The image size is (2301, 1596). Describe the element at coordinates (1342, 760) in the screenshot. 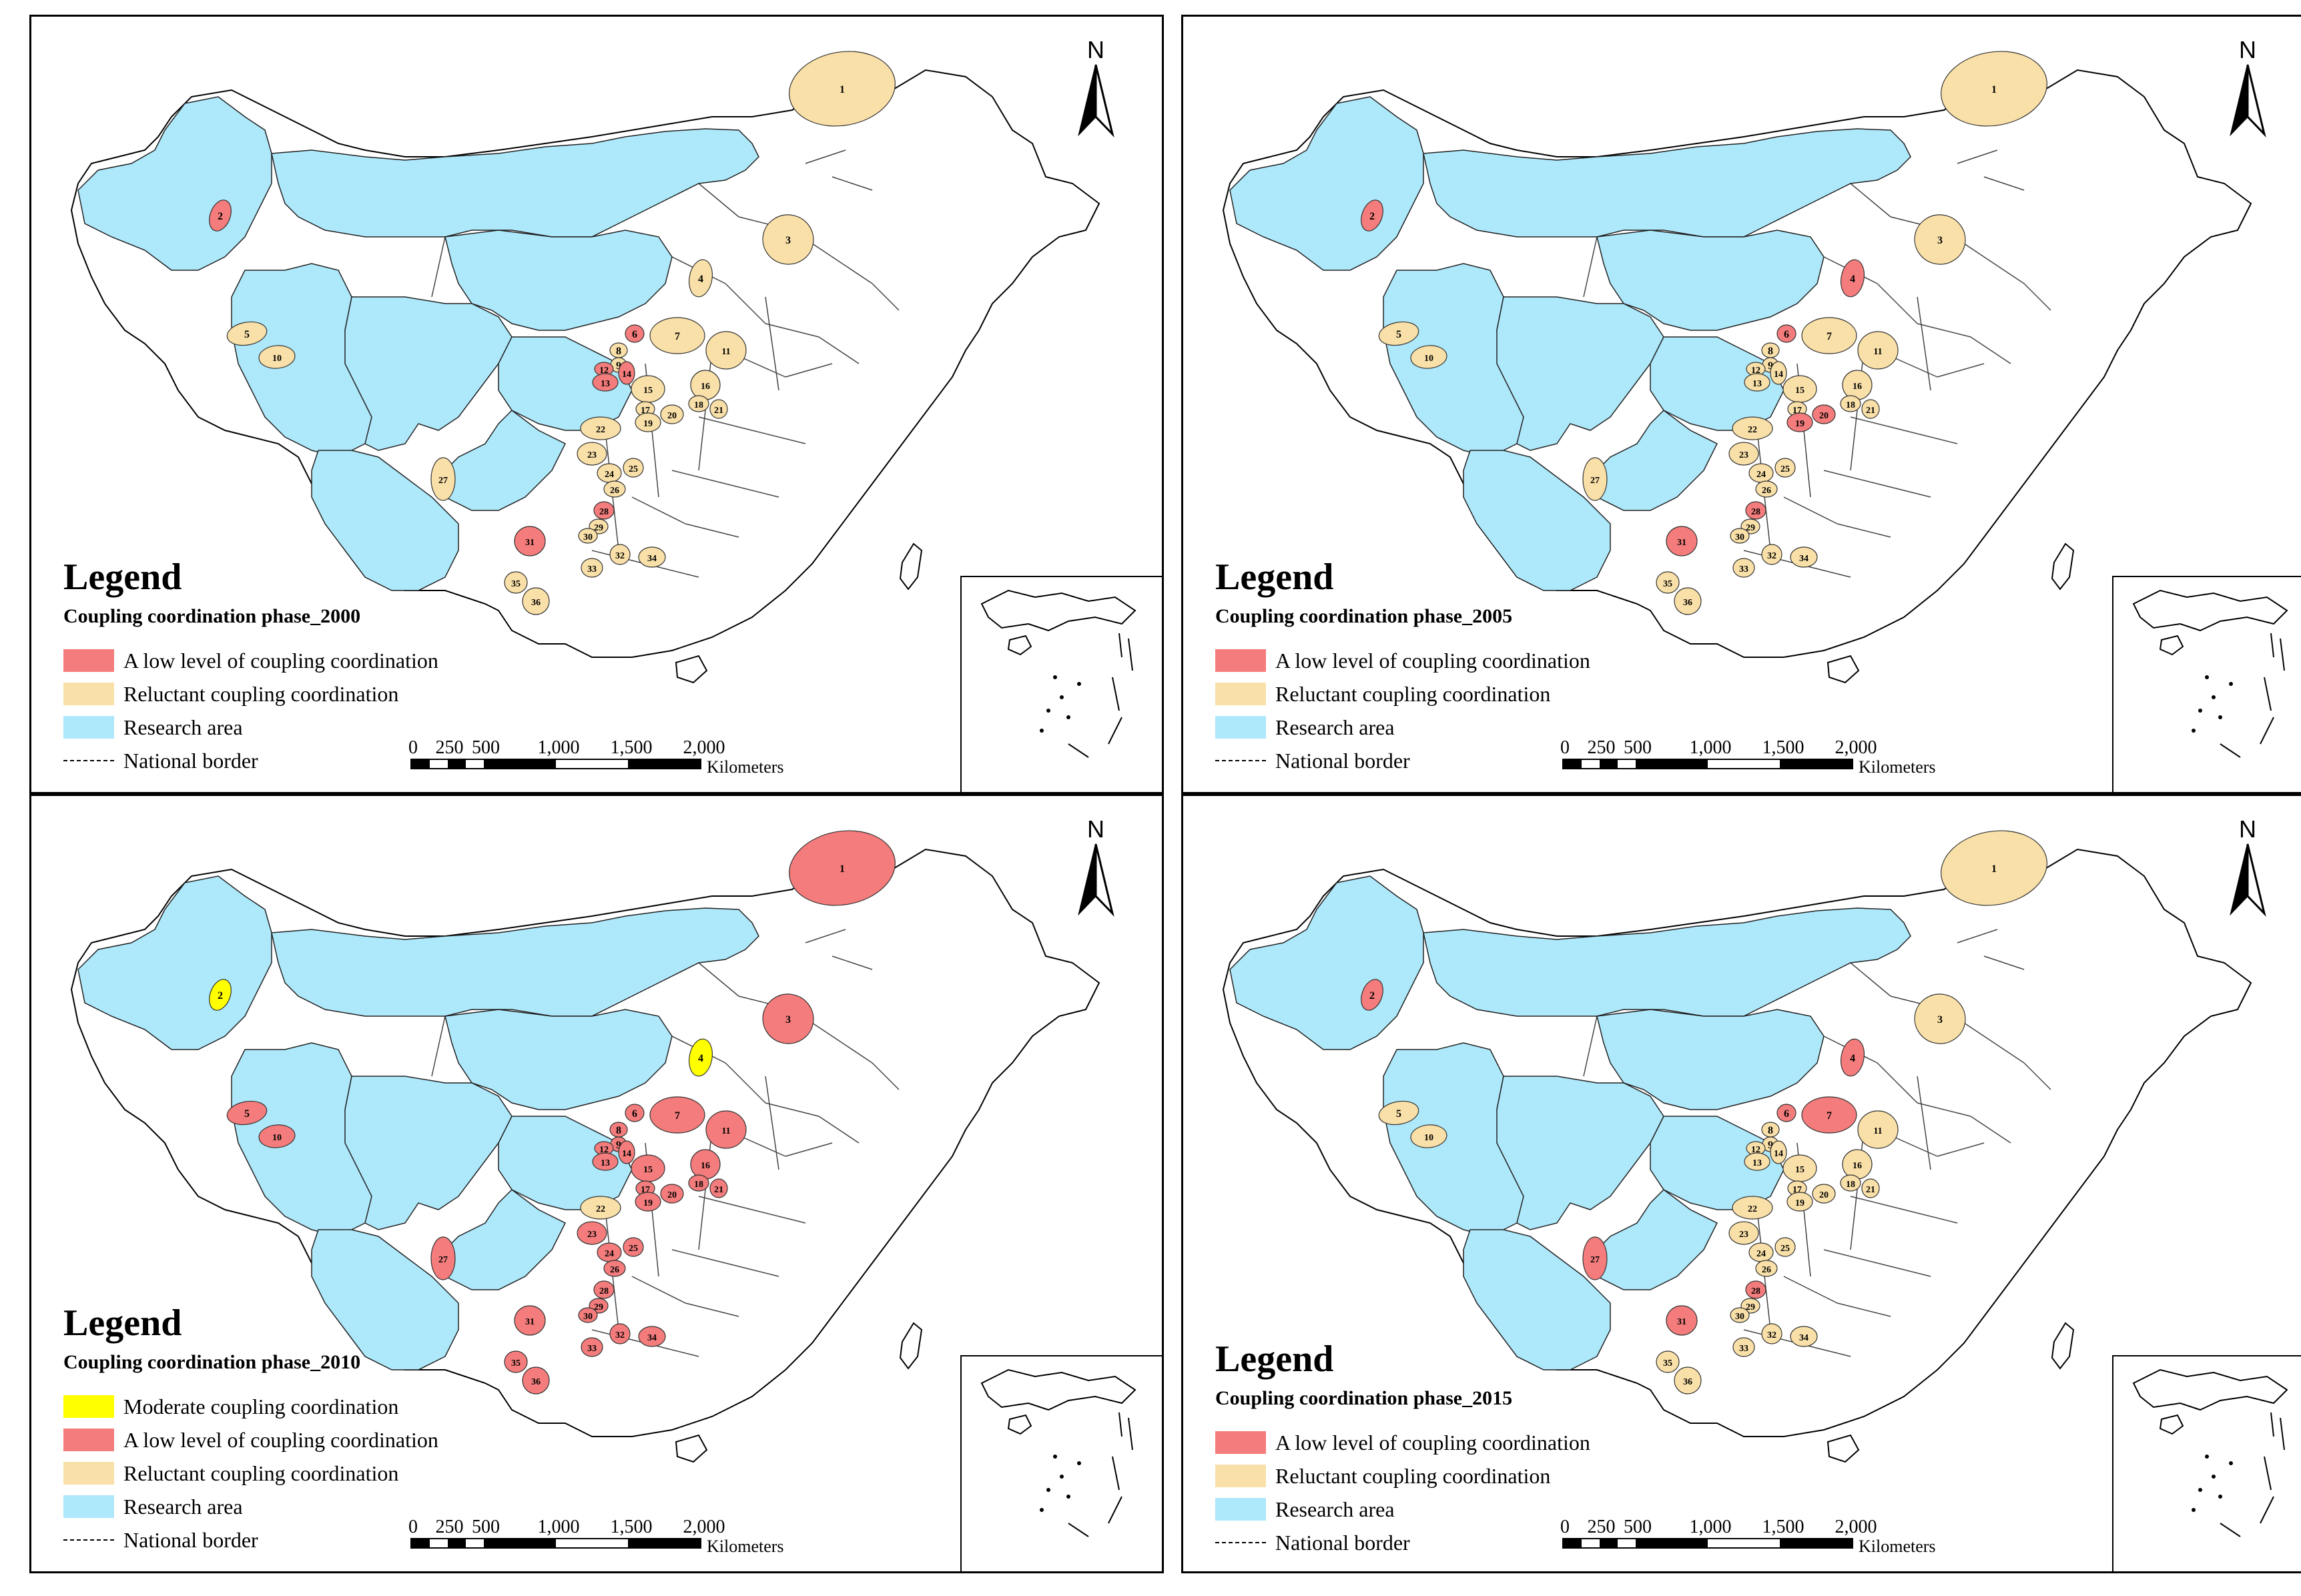

I see `legend-item-label: National border` at that location.